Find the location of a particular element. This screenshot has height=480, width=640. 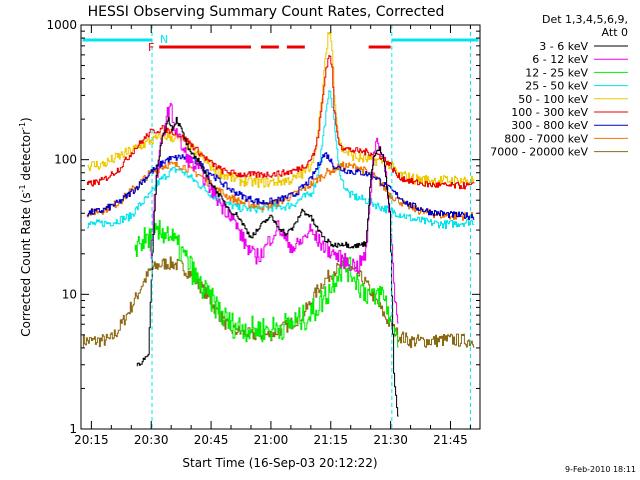

y-axis-label: Corrected Count Rate (s-1 detector-1) is located at coordinates (25, 226).